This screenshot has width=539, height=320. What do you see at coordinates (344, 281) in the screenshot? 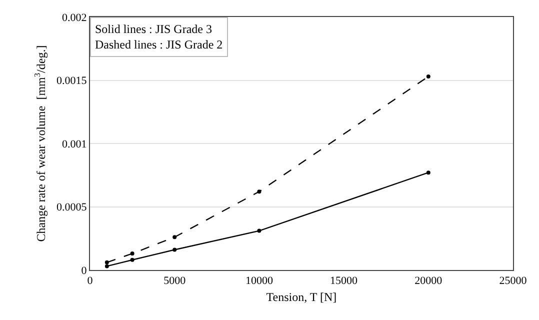
I see `x-tick-label: 15000` at bounding box center [344, 281].